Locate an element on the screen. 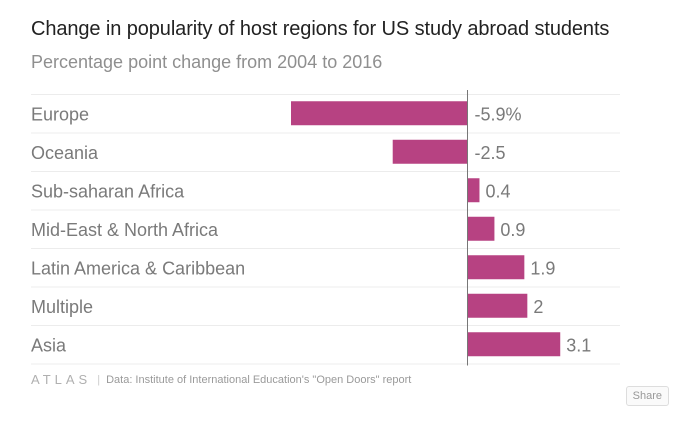  category-label: Multiple is located at coordinates (62, 307).